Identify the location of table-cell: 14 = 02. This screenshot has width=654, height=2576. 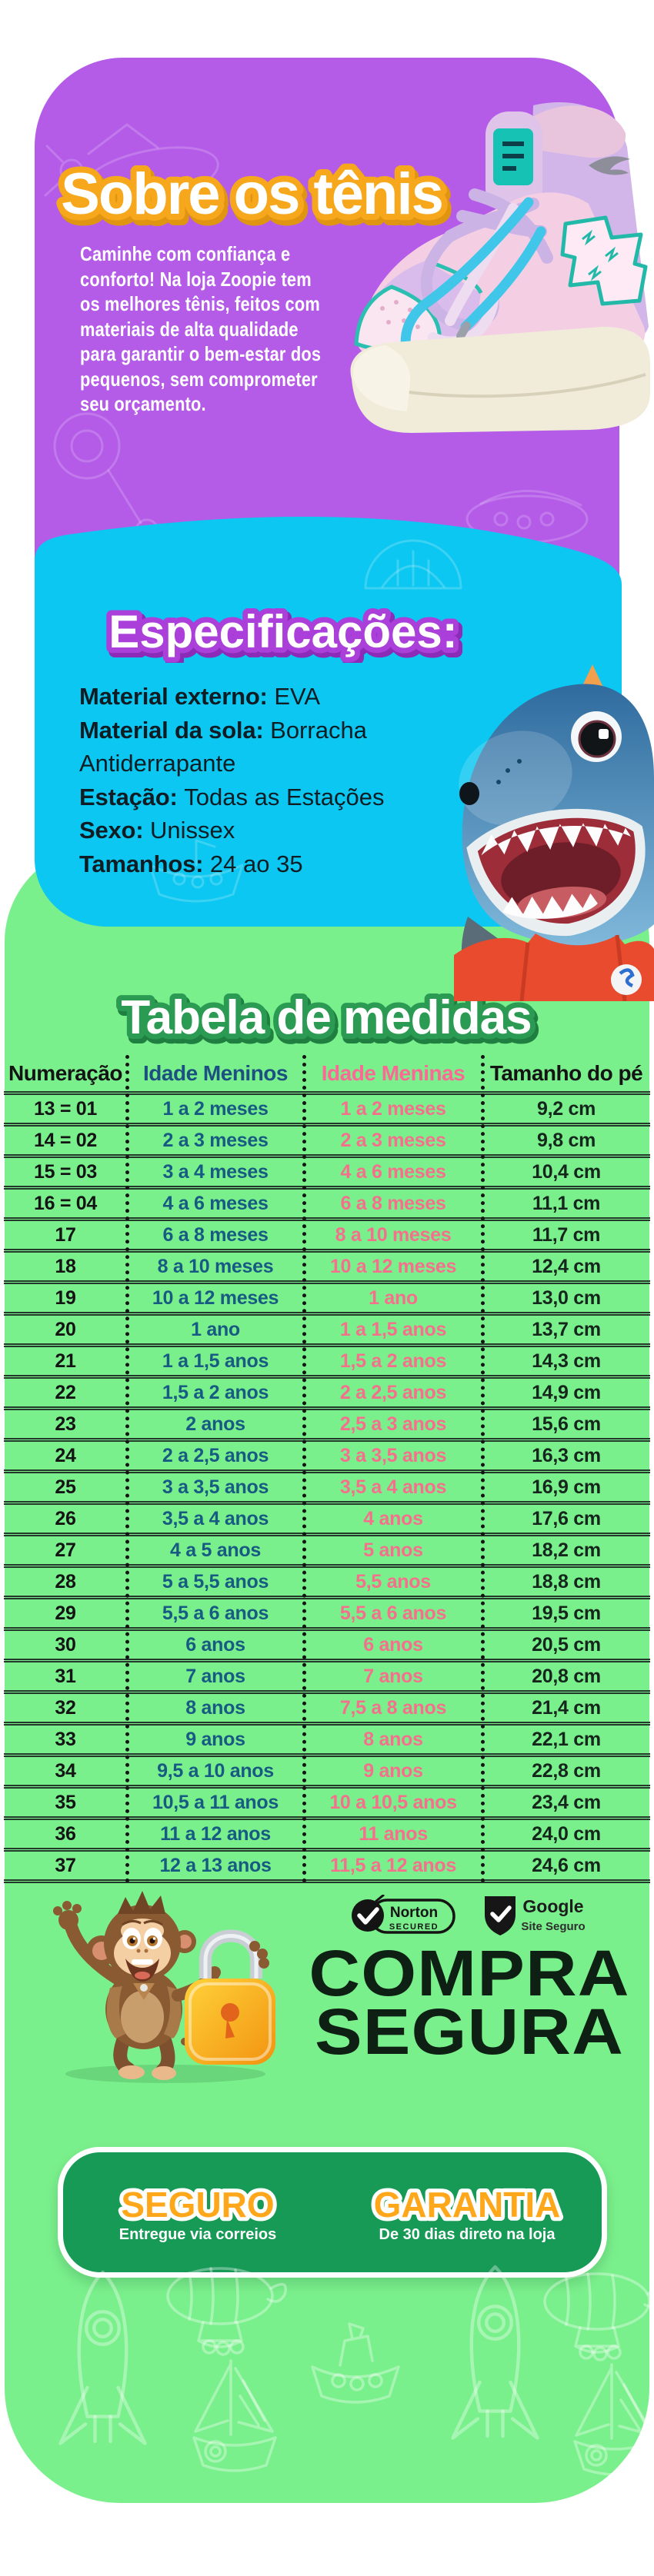
(65, 1140).